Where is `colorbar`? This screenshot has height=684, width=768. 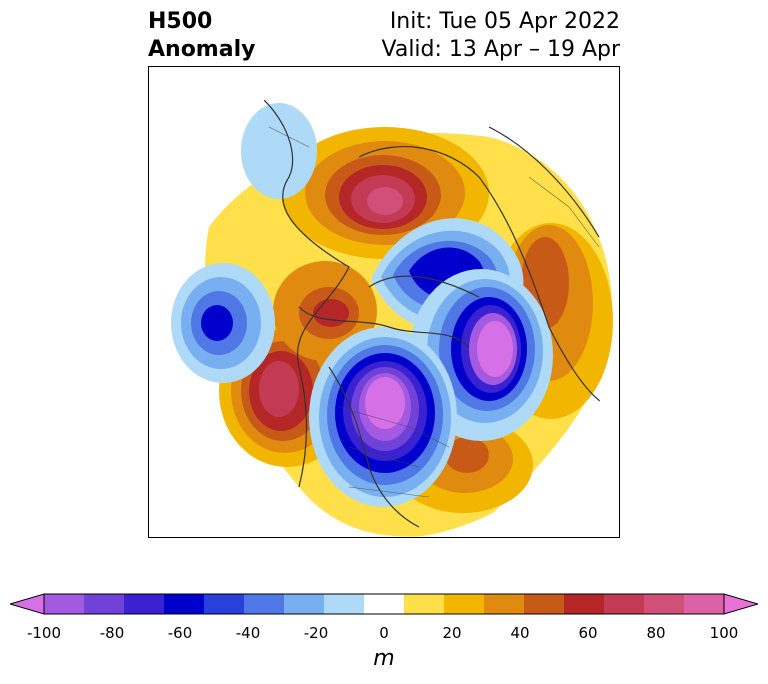 colorbar is located at coordinates (384, 605).